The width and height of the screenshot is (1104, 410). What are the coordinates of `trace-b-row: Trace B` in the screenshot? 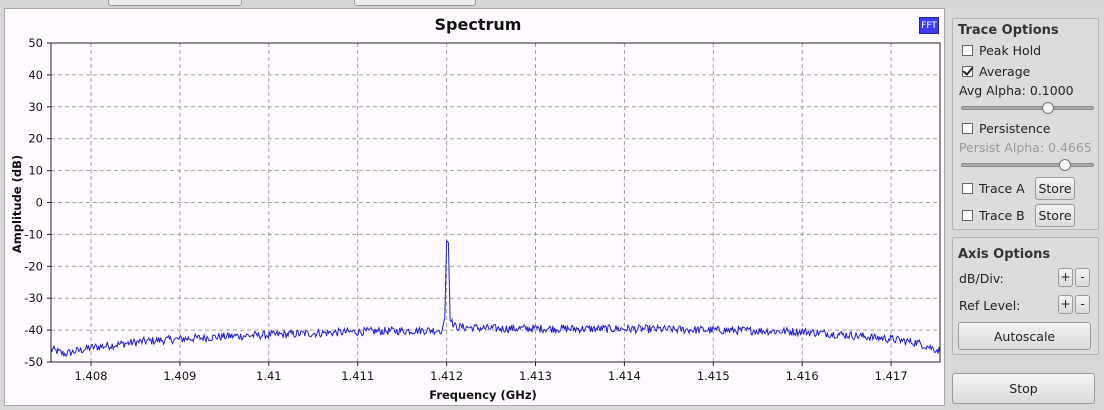 It's located at (993, 215).